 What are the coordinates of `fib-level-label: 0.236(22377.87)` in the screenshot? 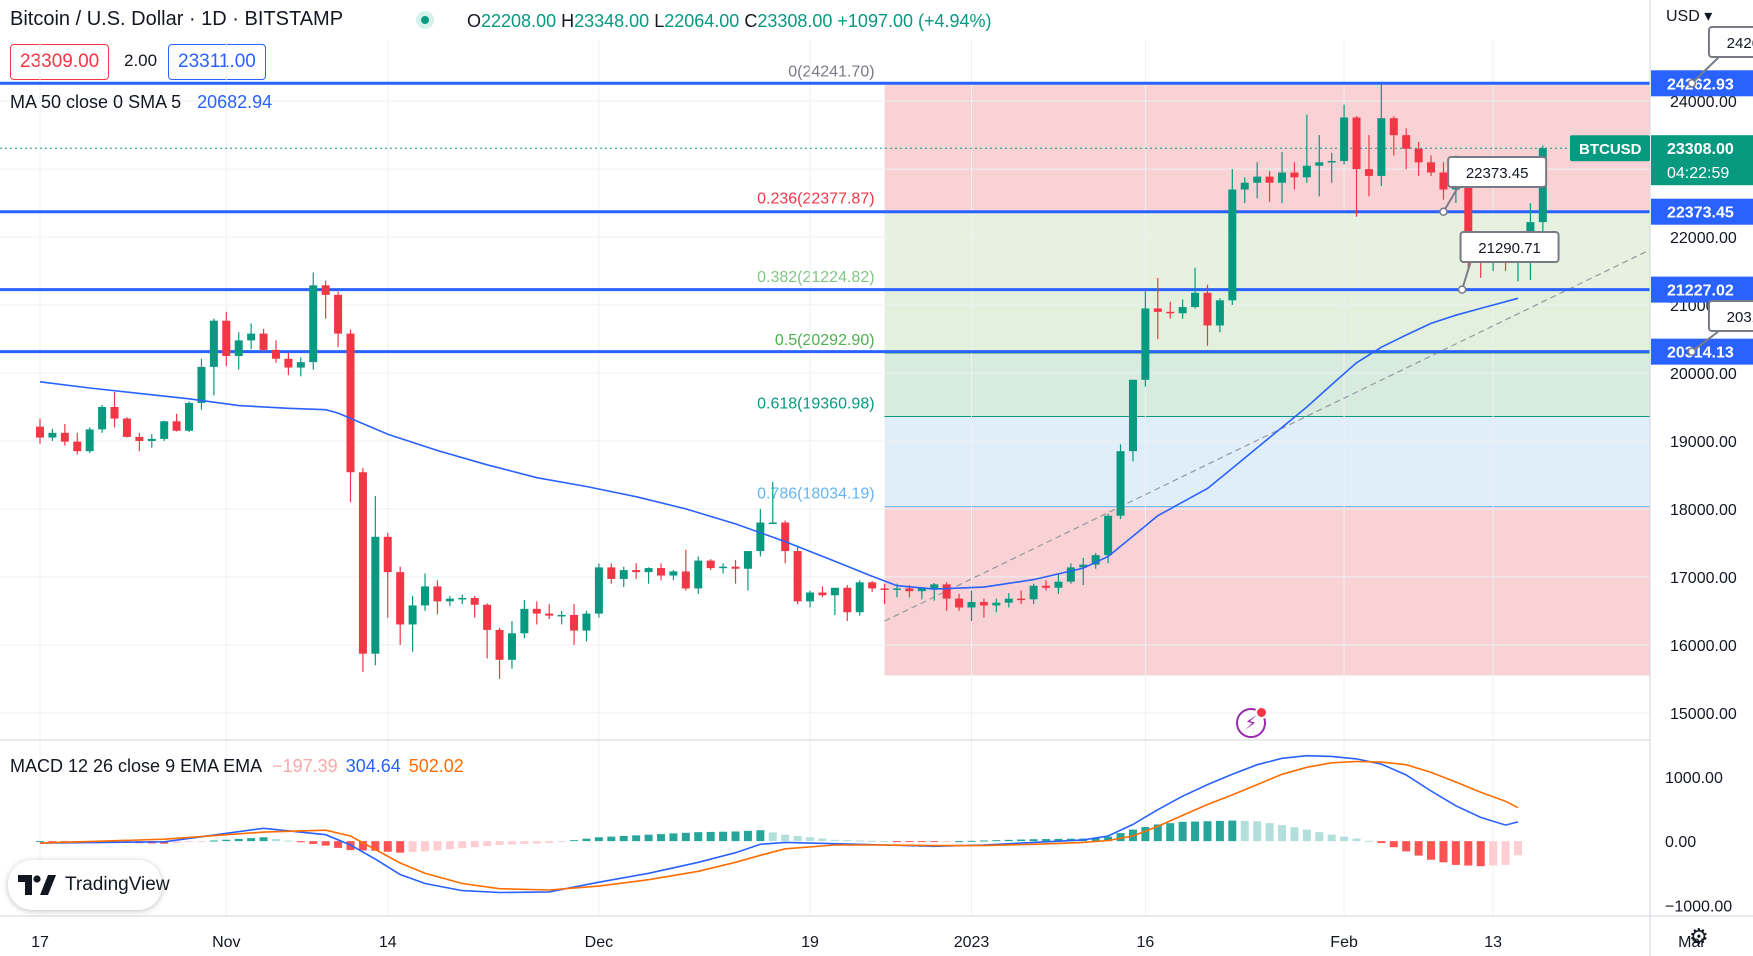 It's located at (815, 198).